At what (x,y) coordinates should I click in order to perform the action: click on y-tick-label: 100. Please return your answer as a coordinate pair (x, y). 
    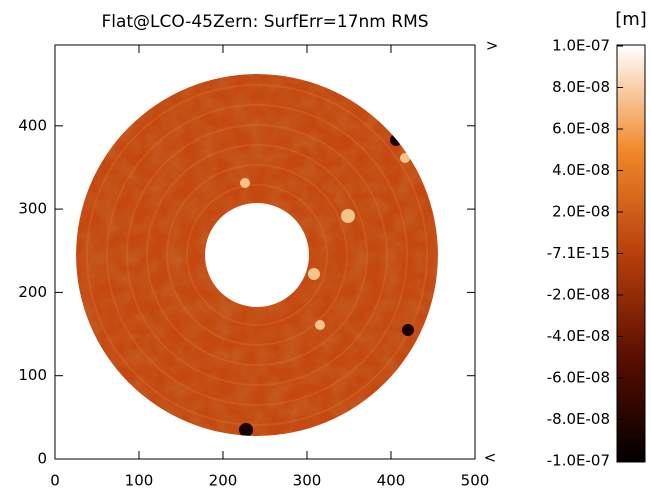
    Looking at the image, I should click on (32, 375).